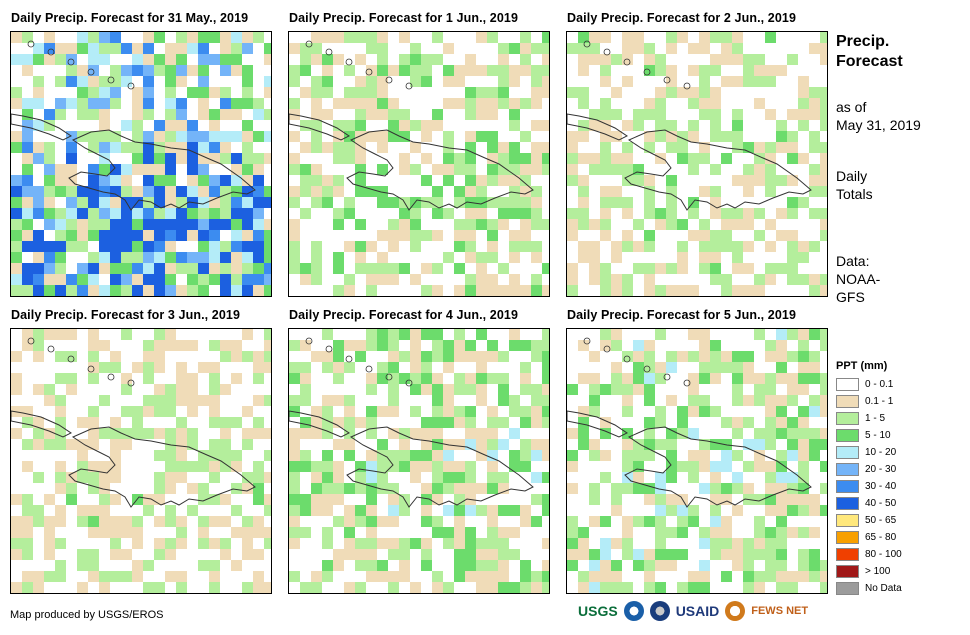  What do you see at coordinates (162, 170) in the screenshot?
I see `hispaniola-coastline` at bounding box center [162, 170].